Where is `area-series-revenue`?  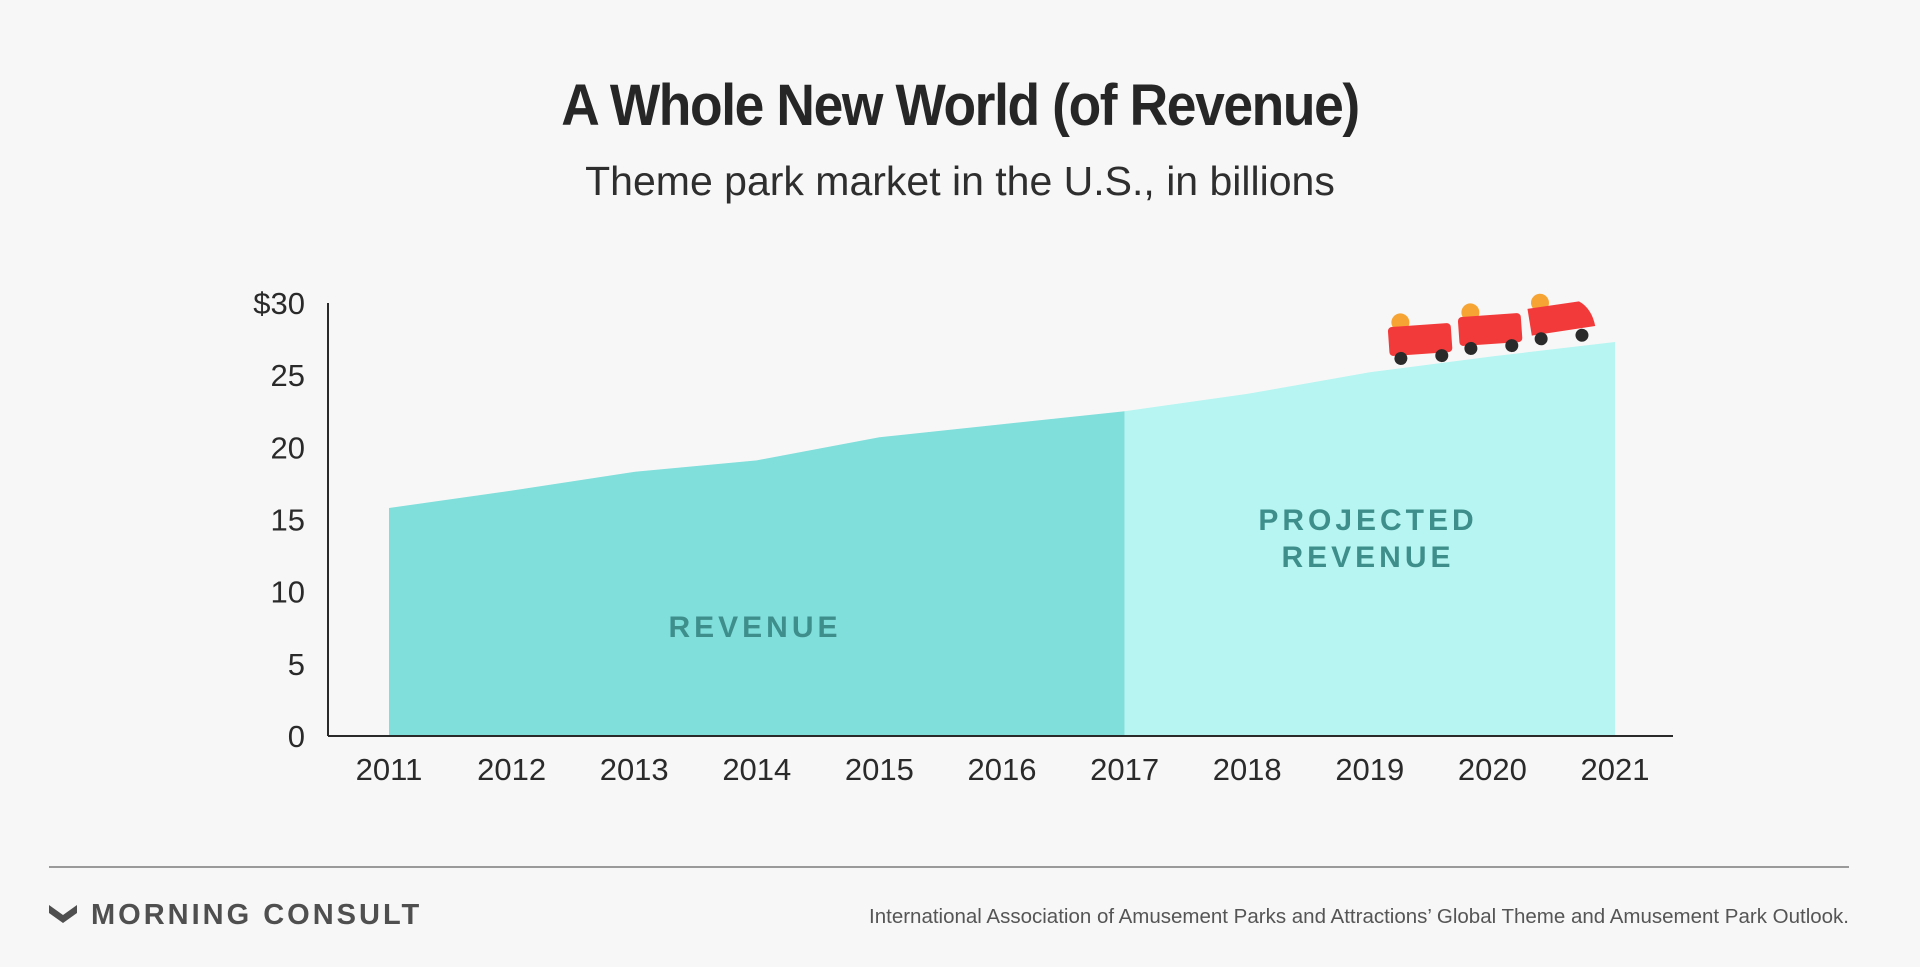
area-series-revenue is located at coordinates (757, 573).